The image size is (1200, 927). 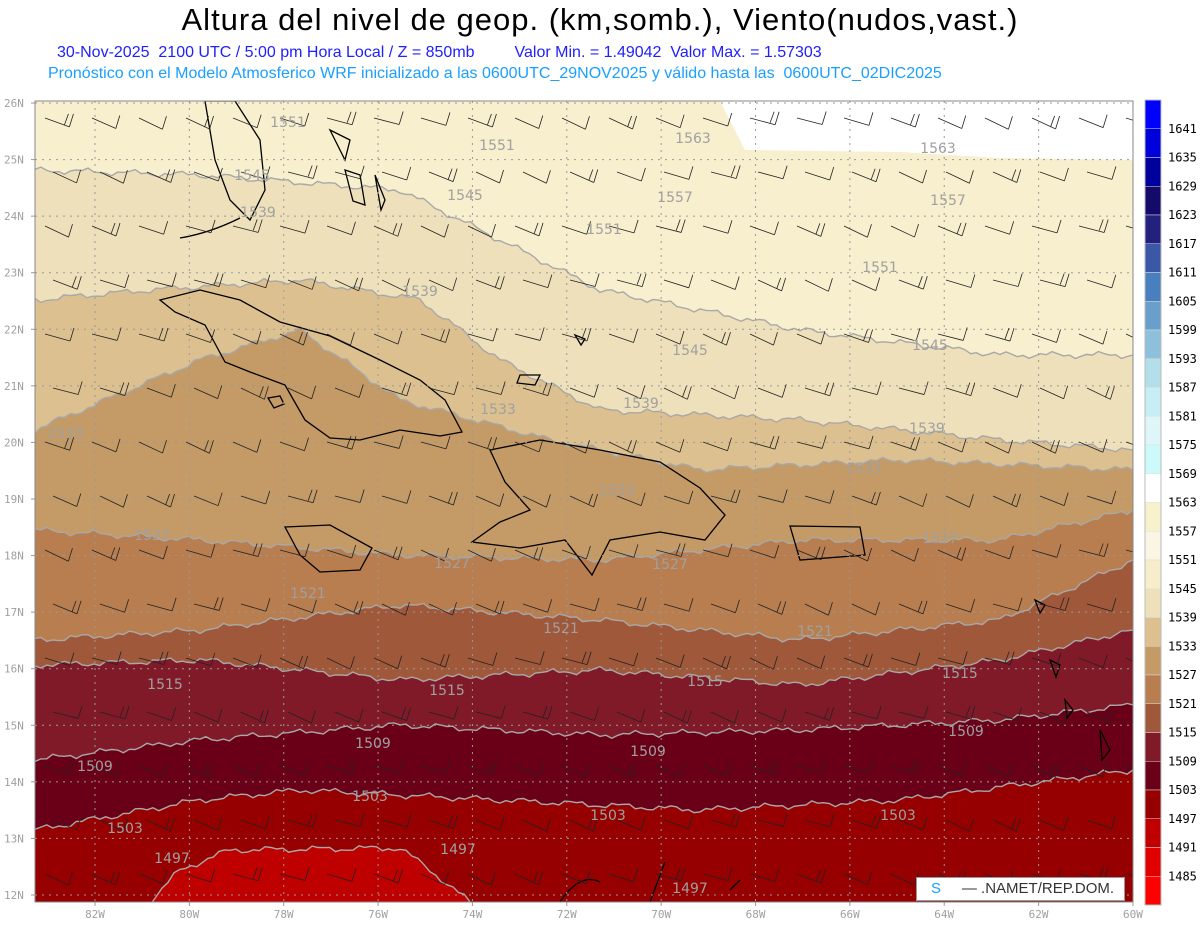 What do you see at coordinates (938, 149) in the screenshot?
I see `contour-label: 1563` at bounding box center [938, 149].